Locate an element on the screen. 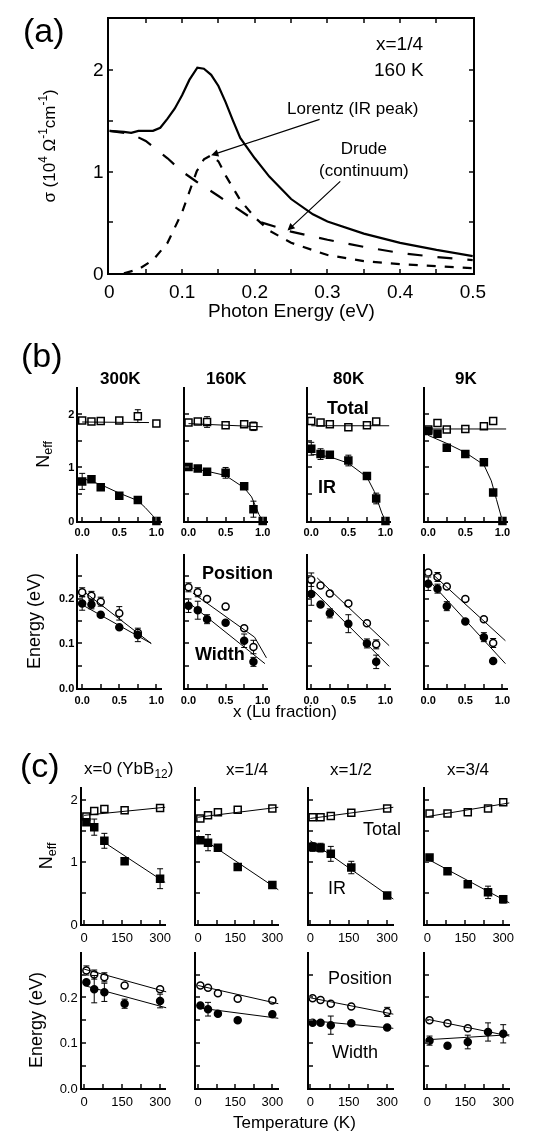  chart-title: 9K is located at coordinates (466, 378).